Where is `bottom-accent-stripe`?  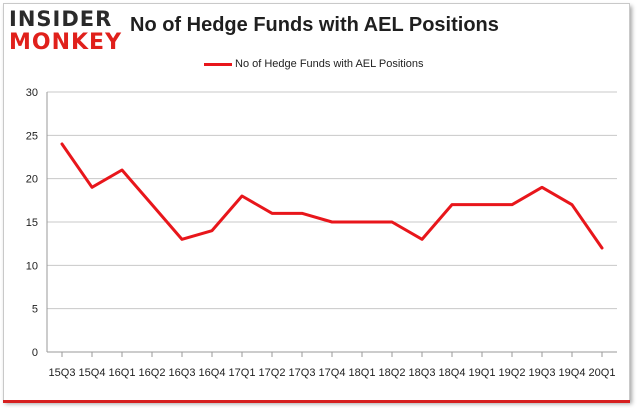 bottom-accent-stripe is located at coordinates (316, 401).